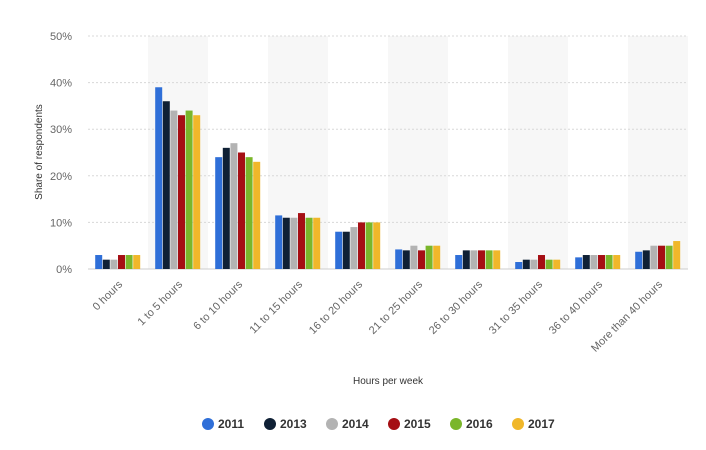  What do you see at coordinates (39, 152) in the screenshot?
I see `y-axis-title: Share of respondents` at bounding box center [39, 152].